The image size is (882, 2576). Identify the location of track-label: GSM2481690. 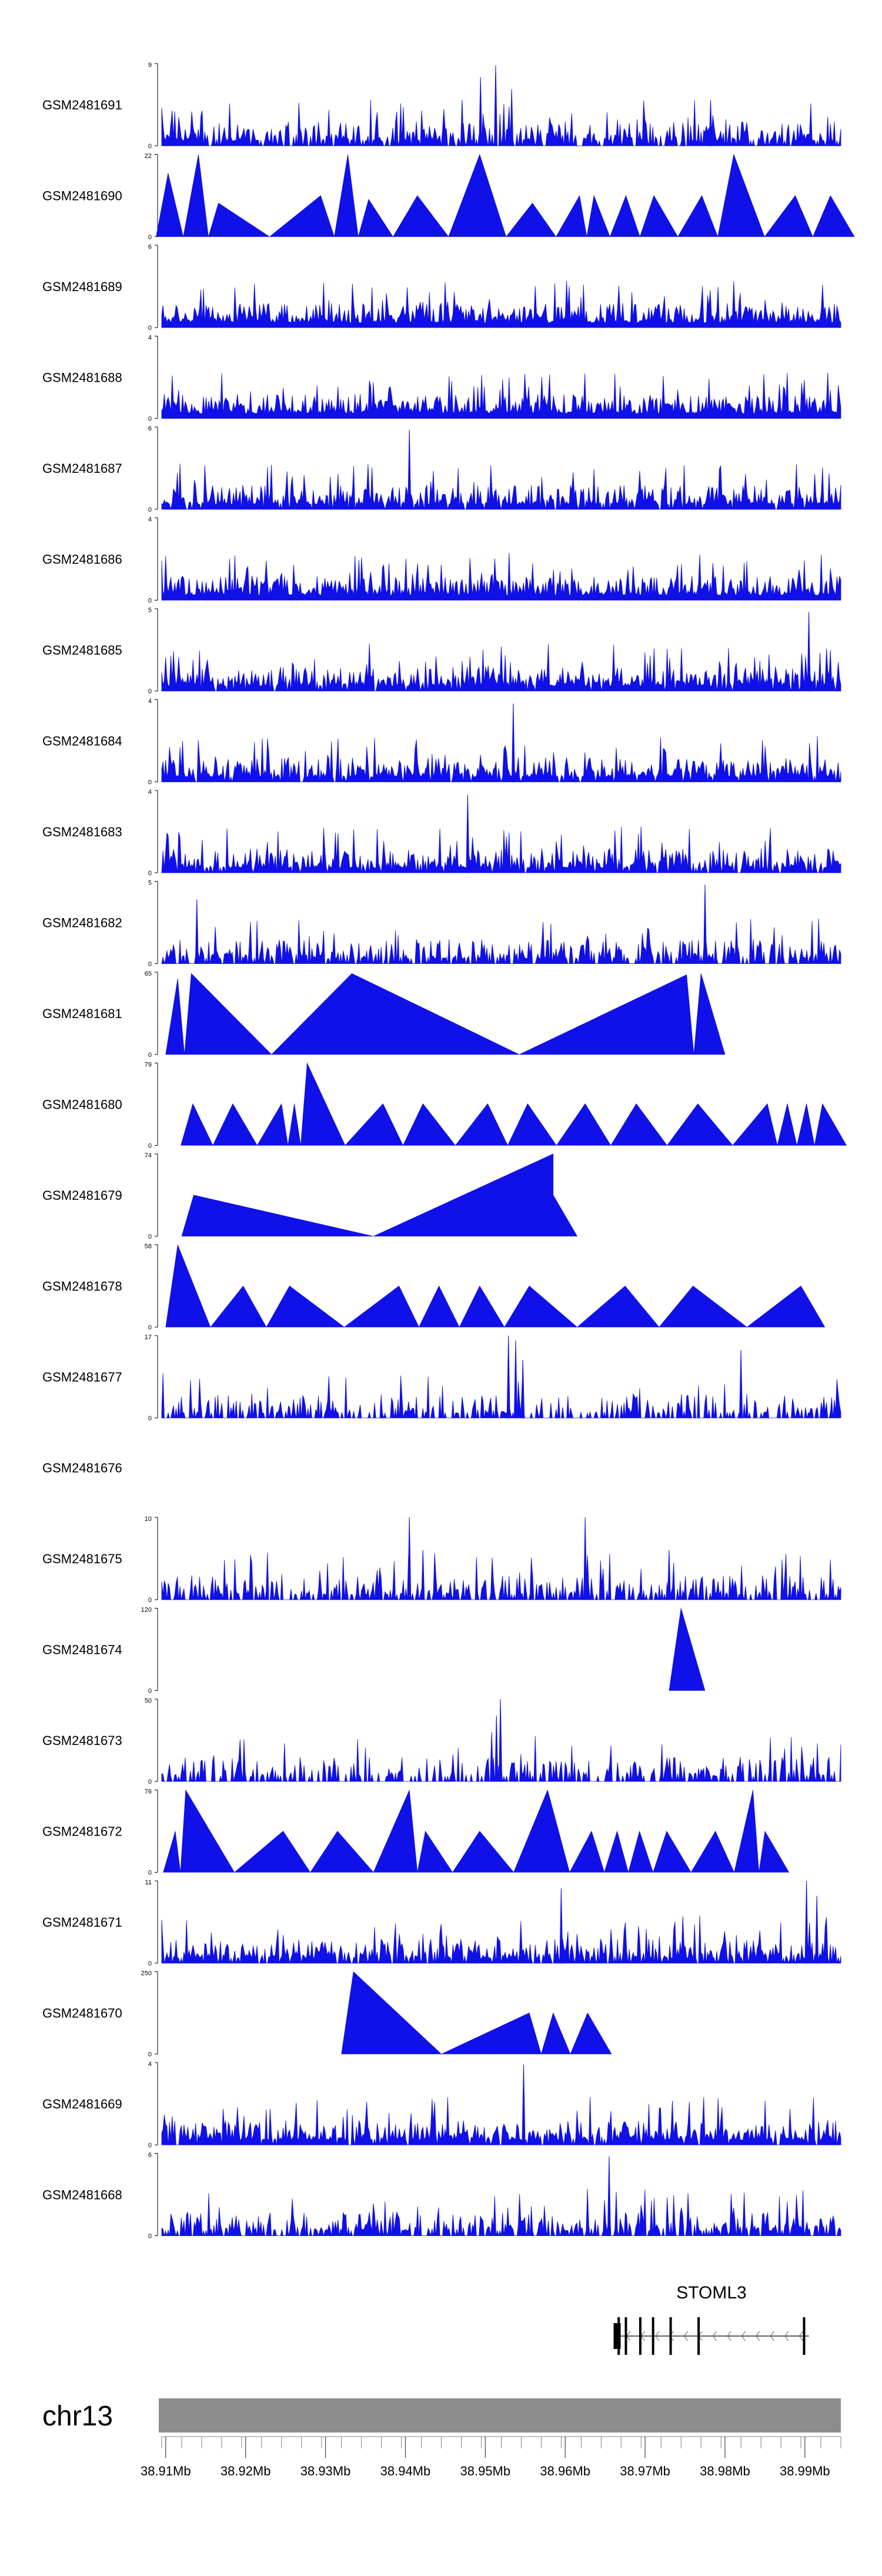
(82, 196).